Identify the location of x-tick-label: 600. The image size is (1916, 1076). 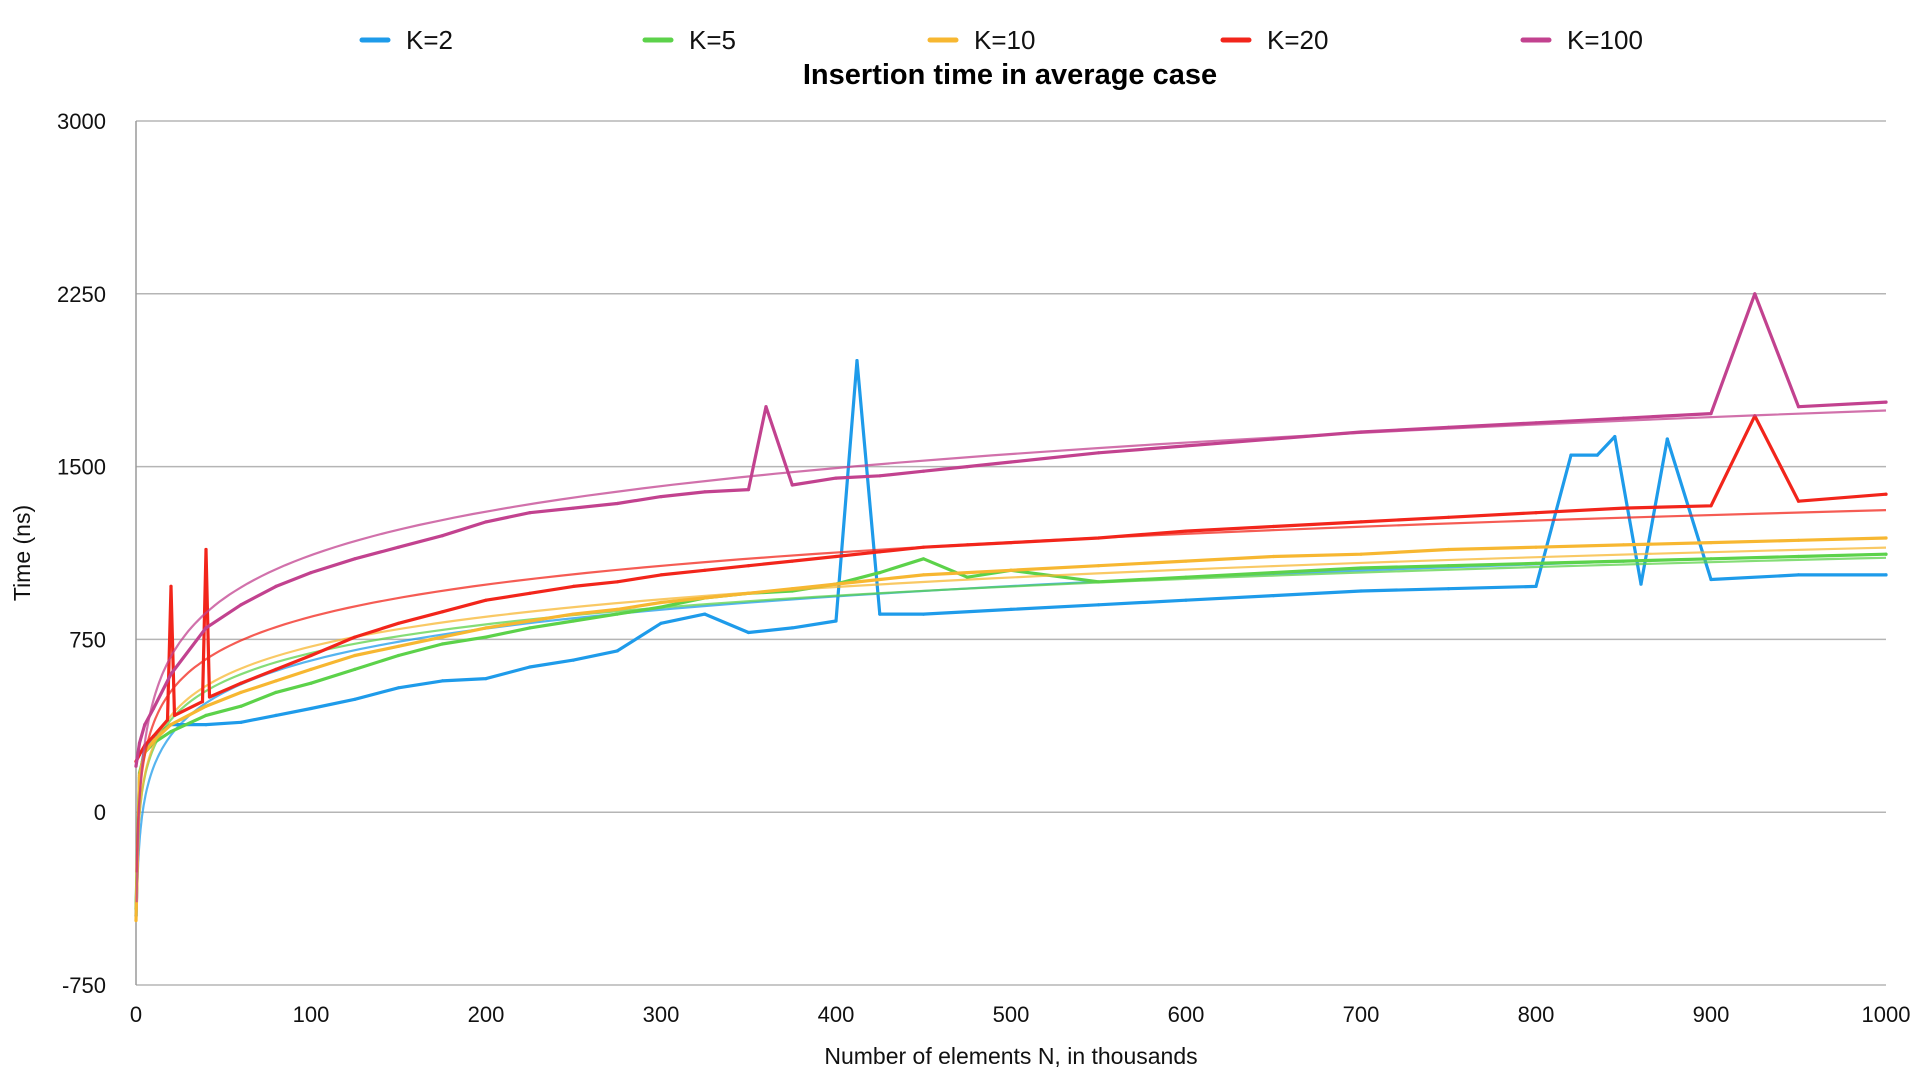
(1186, 1014).